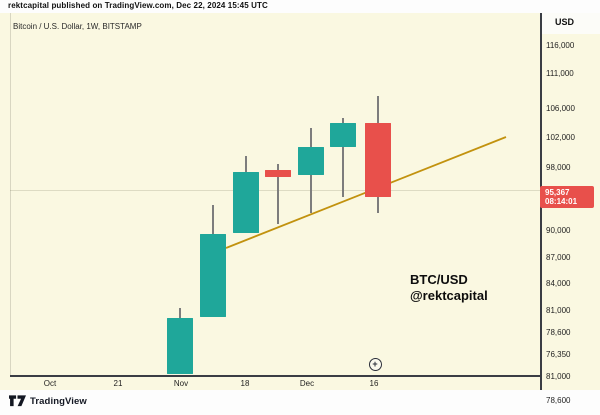 The image size is (600, 415). I want to click on bar-countdown-timer: 08:14:01, so click(561, 201).